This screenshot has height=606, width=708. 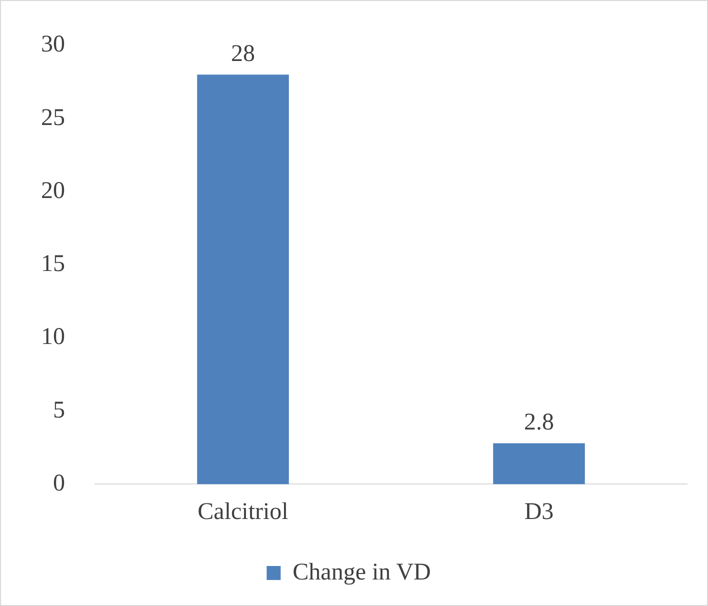 What do you see at coordinates (243, 53) in the screenshot?
I see `data-label: 28` at bounding box center [243, 53].